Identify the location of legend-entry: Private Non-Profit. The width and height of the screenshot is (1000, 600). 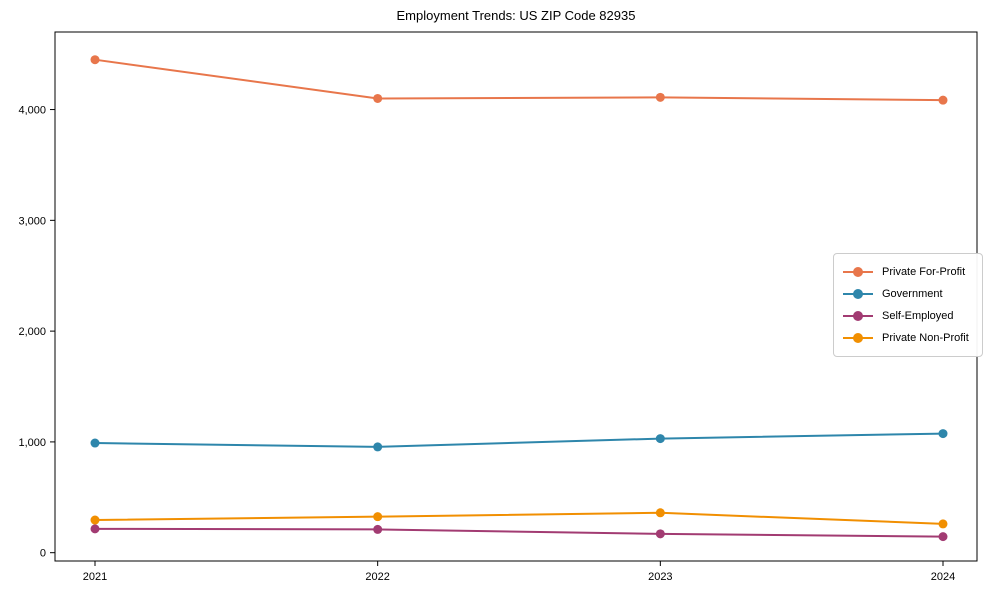
(908, 338).